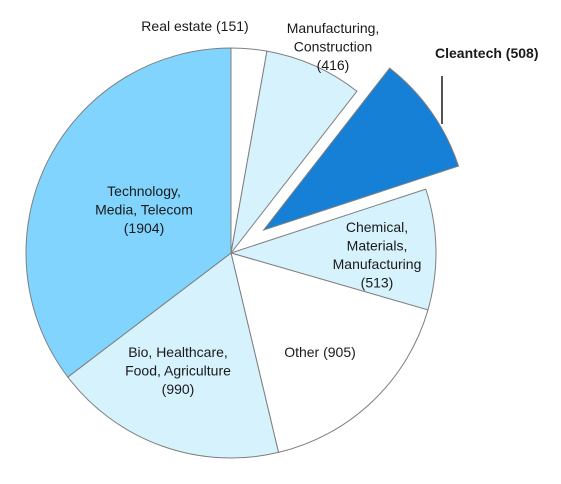 This screenshot has width=561, height=484. What do you see at coordinates (361, 149) in the screenshot?
I see `pie-slice-cleantech` at bounding box center [361, 149].